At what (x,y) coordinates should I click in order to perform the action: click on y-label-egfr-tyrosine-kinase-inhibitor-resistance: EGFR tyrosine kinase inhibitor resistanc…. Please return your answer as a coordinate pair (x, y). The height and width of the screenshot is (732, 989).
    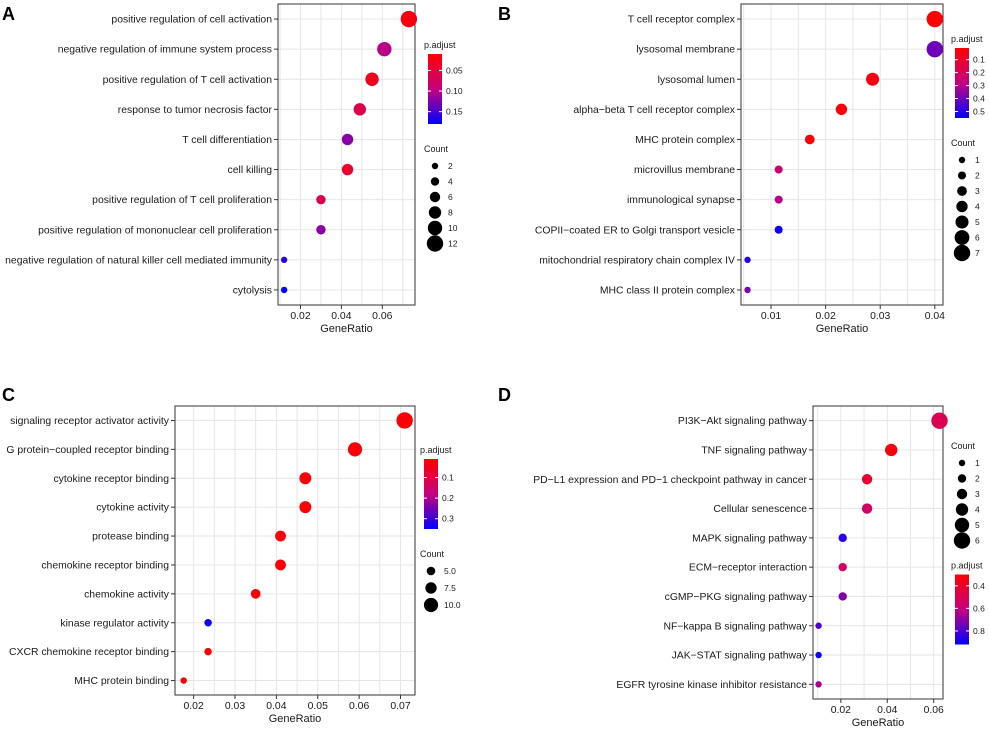
    Looking at the image, I should click on (711, 685).